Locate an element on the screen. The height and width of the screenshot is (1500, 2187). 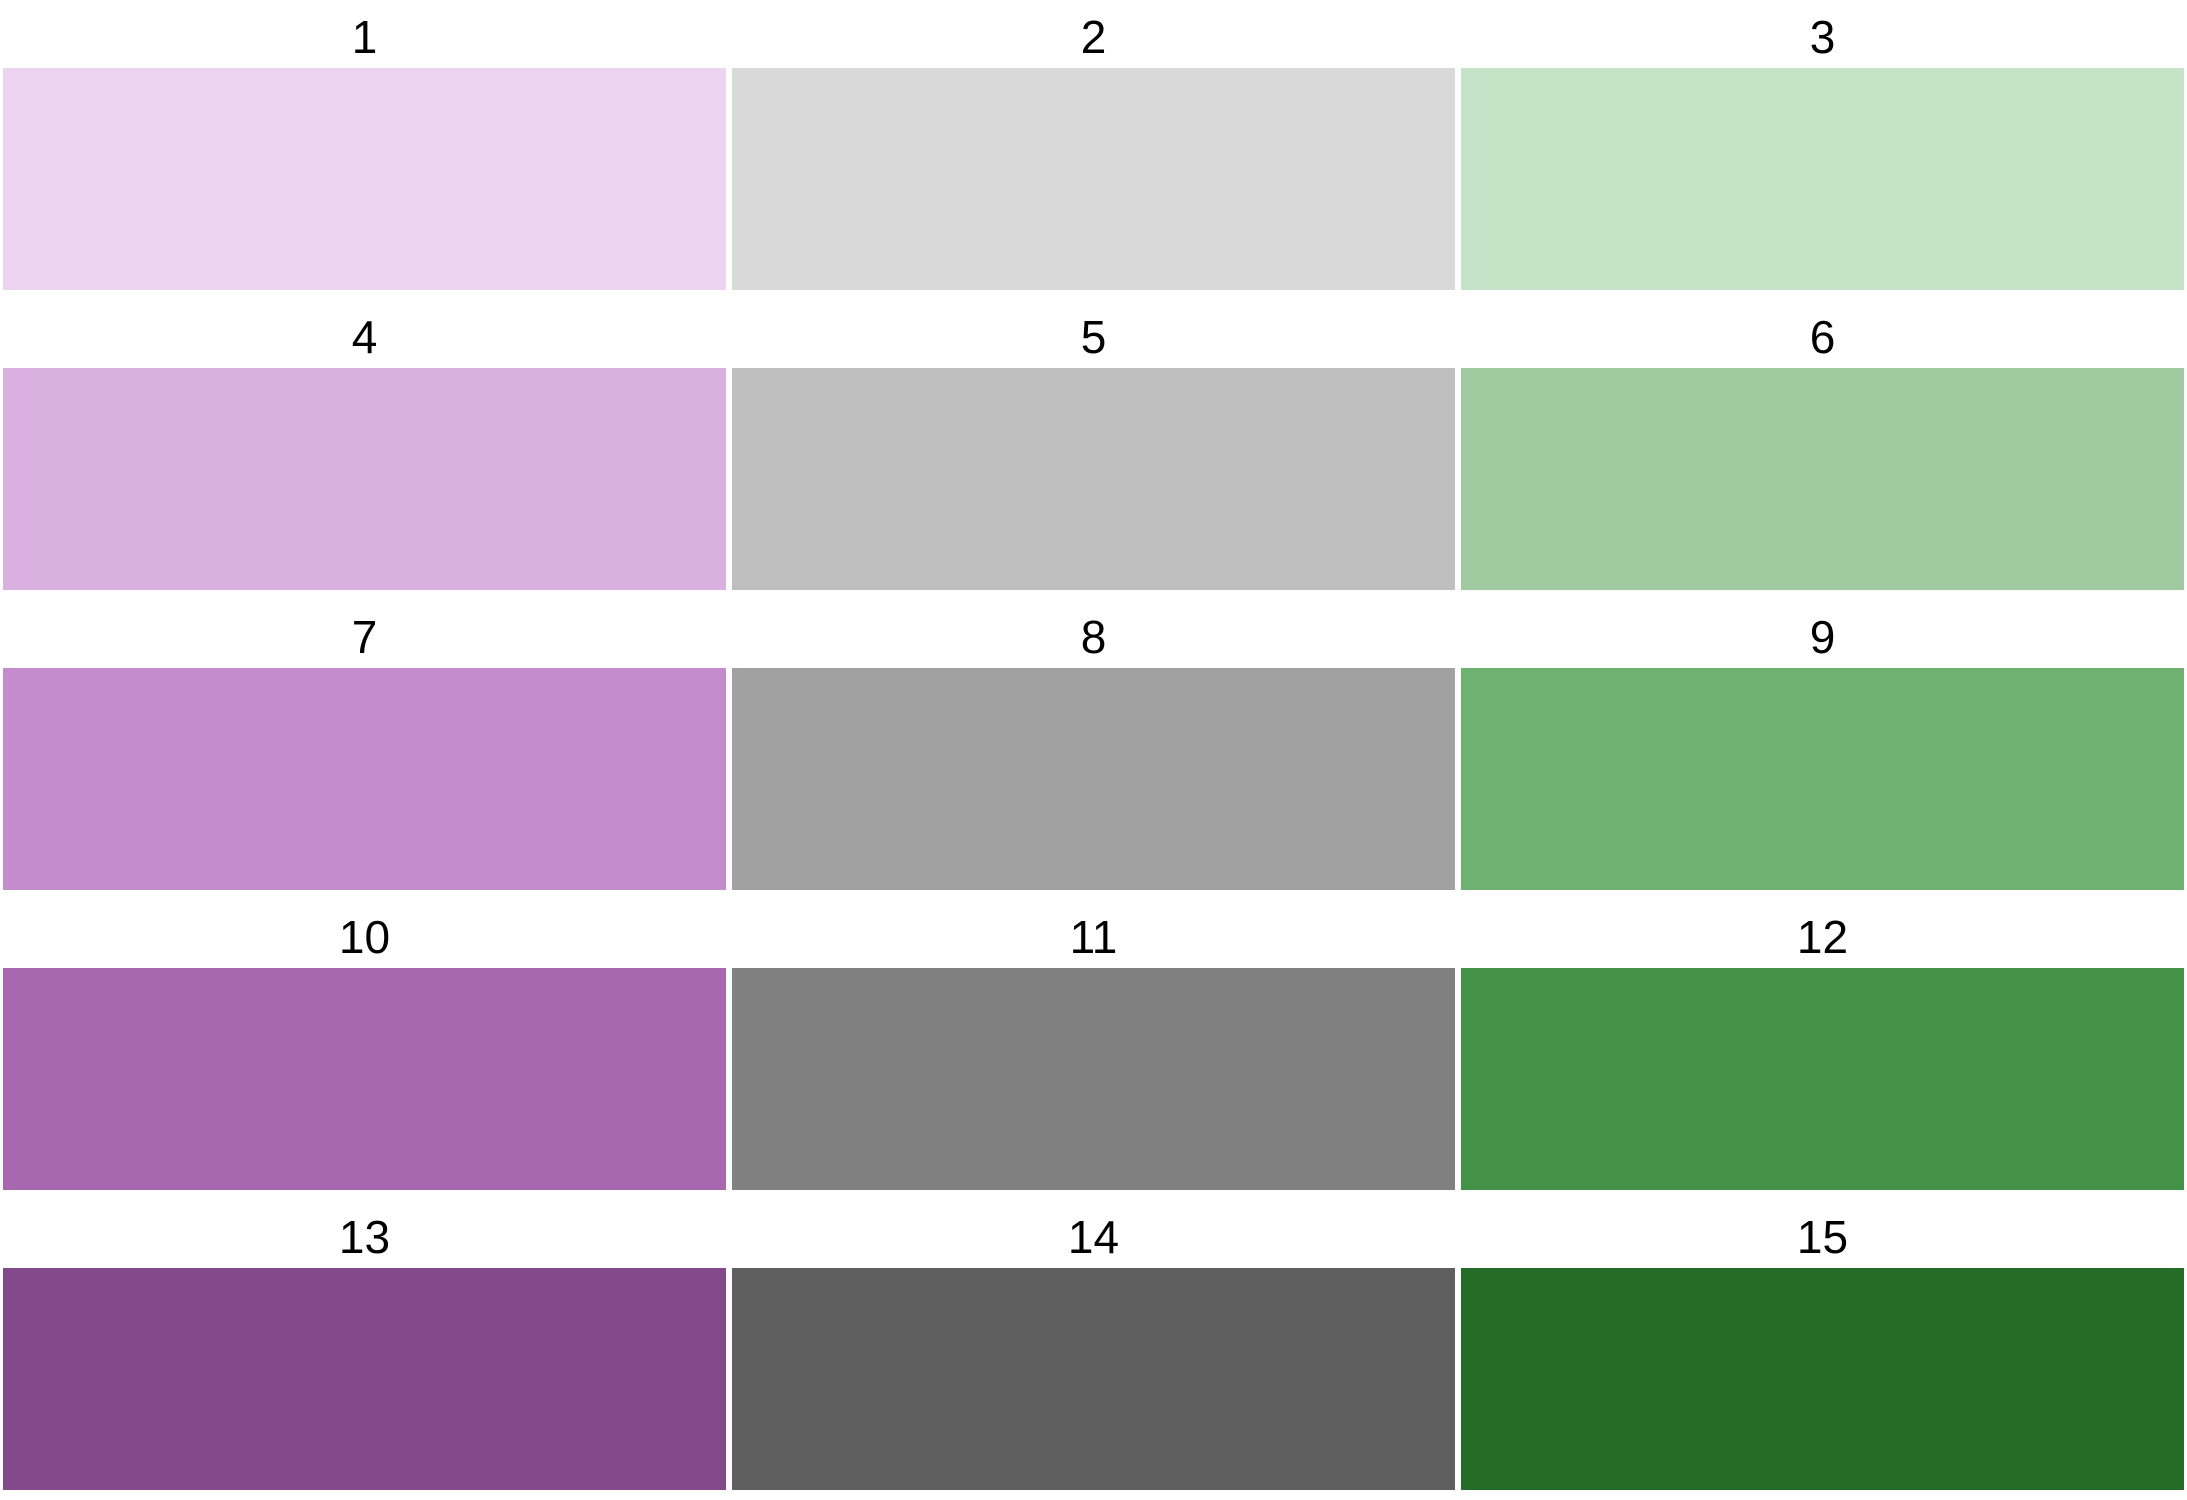
swatch-cell: 13 is located at coordinates (364, 1350).